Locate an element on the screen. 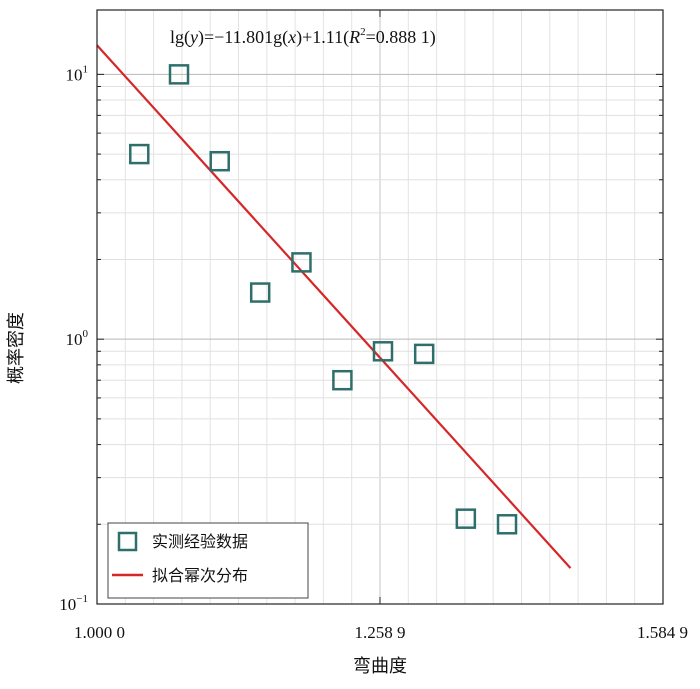  y-tick-labels: 10⁻¹ 10⁰ 10¹ is located at coordinates (73, 338).